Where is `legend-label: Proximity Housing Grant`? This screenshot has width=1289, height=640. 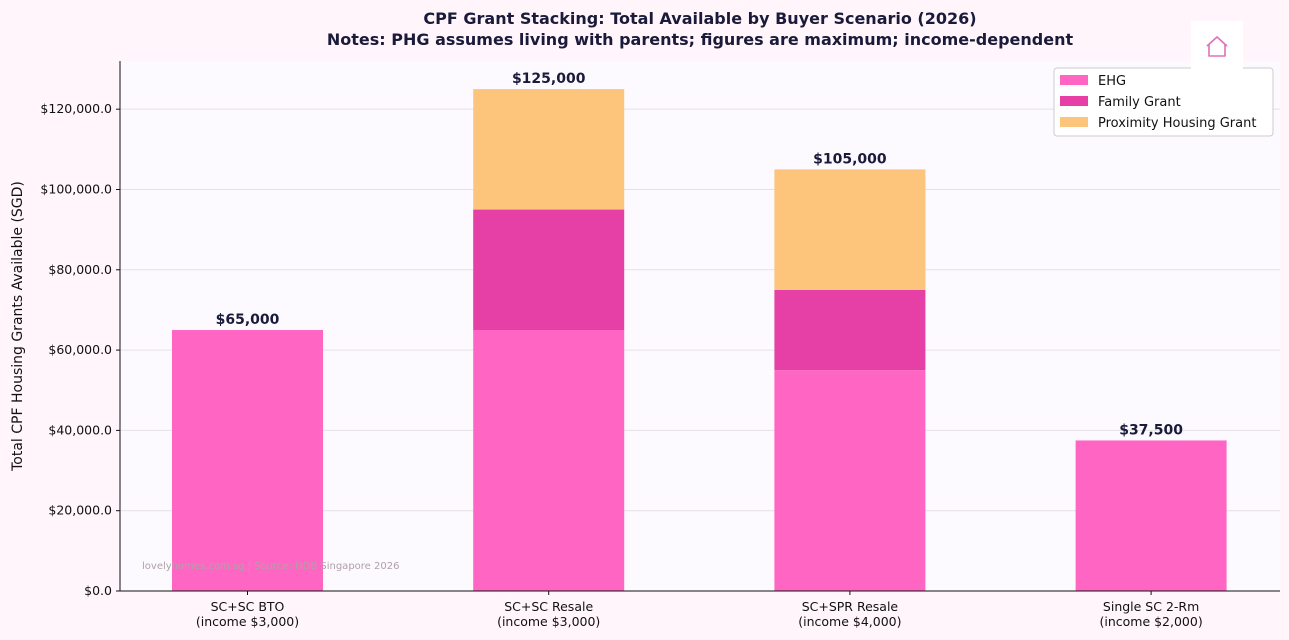 legend-label: Proximity Housing Grant is located at coordinates (1177, 123).